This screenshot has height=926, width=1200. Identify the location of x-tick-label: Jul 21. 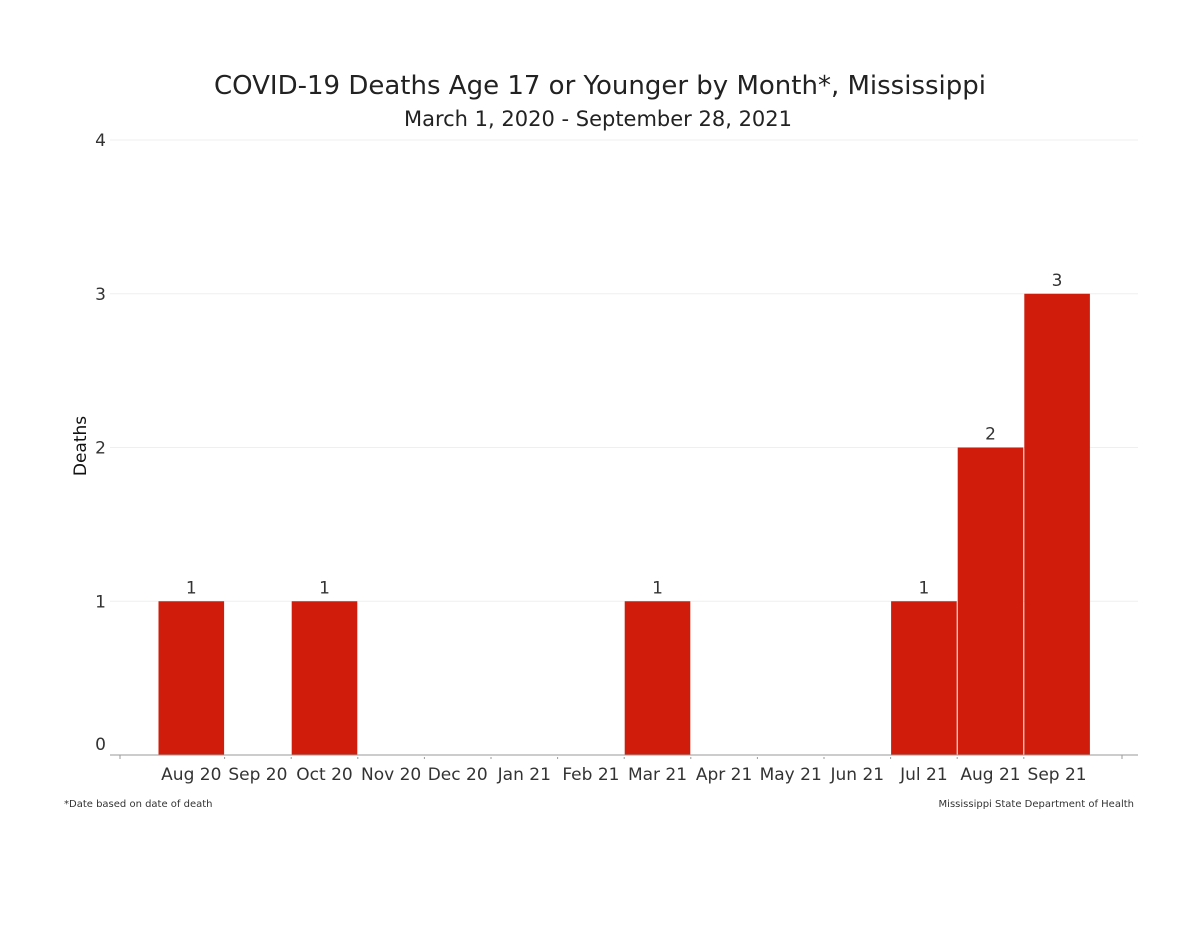
(923, 775).